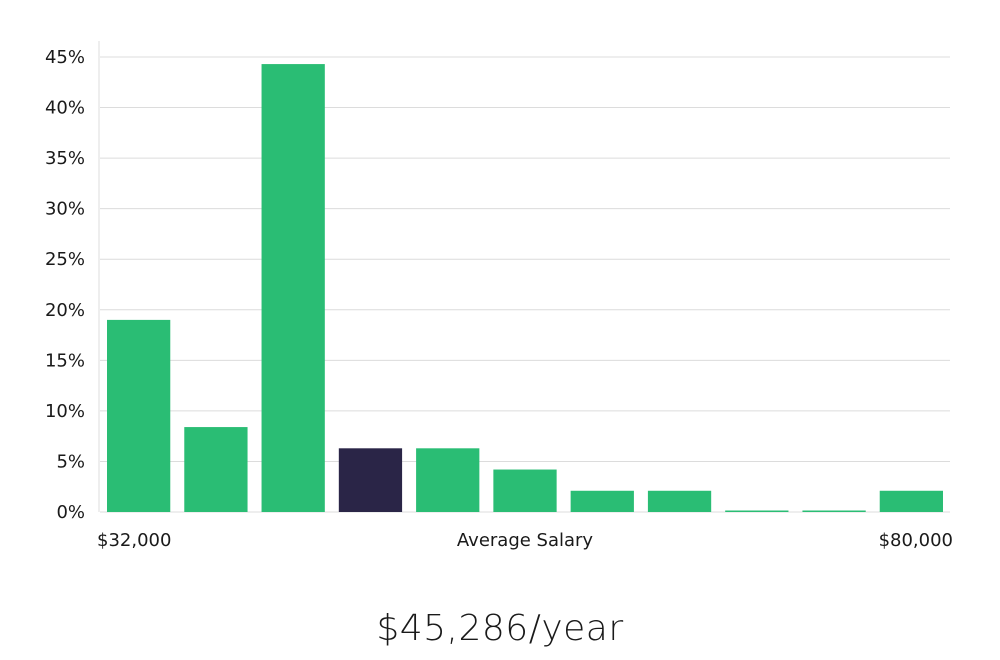  I want to click on y-tick-label: 20%, so click(65, 310).